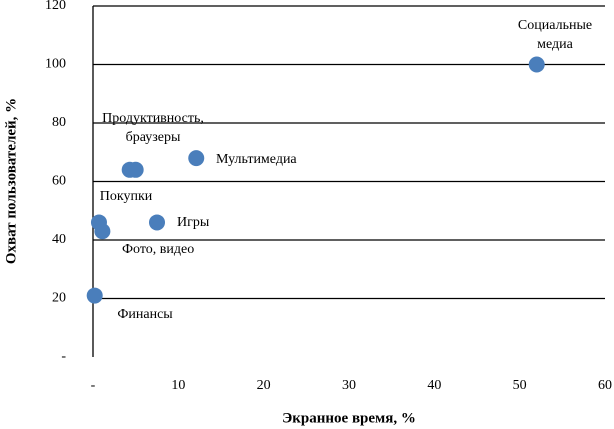 The image size is (614, 429). Describe the element at coordinates (145, 314) in the screenshot. I see `point-label: Финансы` at that location.